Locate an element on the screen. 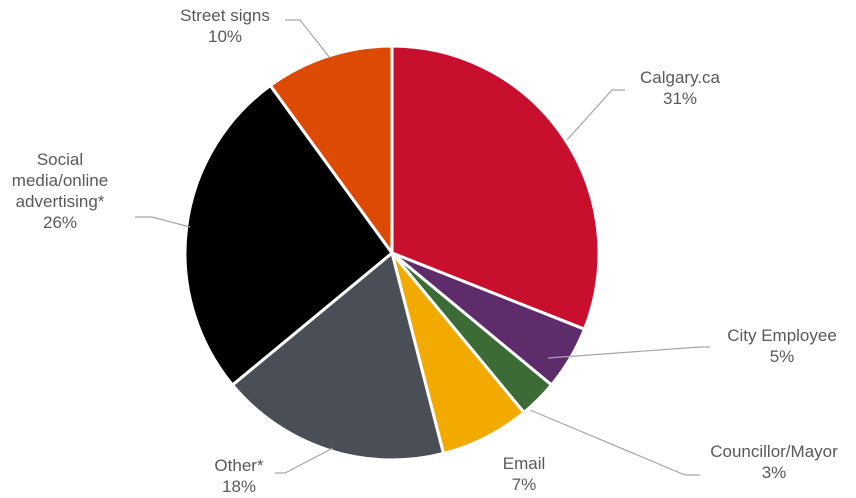 Image resolution: width=856 pixels, height=498 pixels. slice-value-label: 5% is located at coordinates (782, 356).